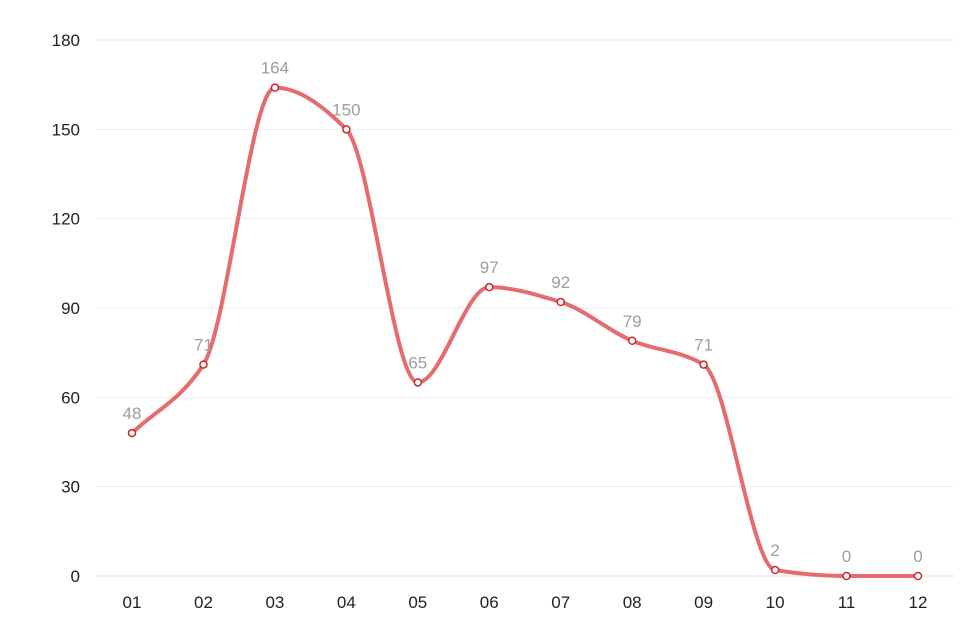 This screenshot has width=979, height=633. What do you see at coordinates (703, 602) in the screenshot?
I see `x-tick-09: 09` at bounding box center [703, 602].